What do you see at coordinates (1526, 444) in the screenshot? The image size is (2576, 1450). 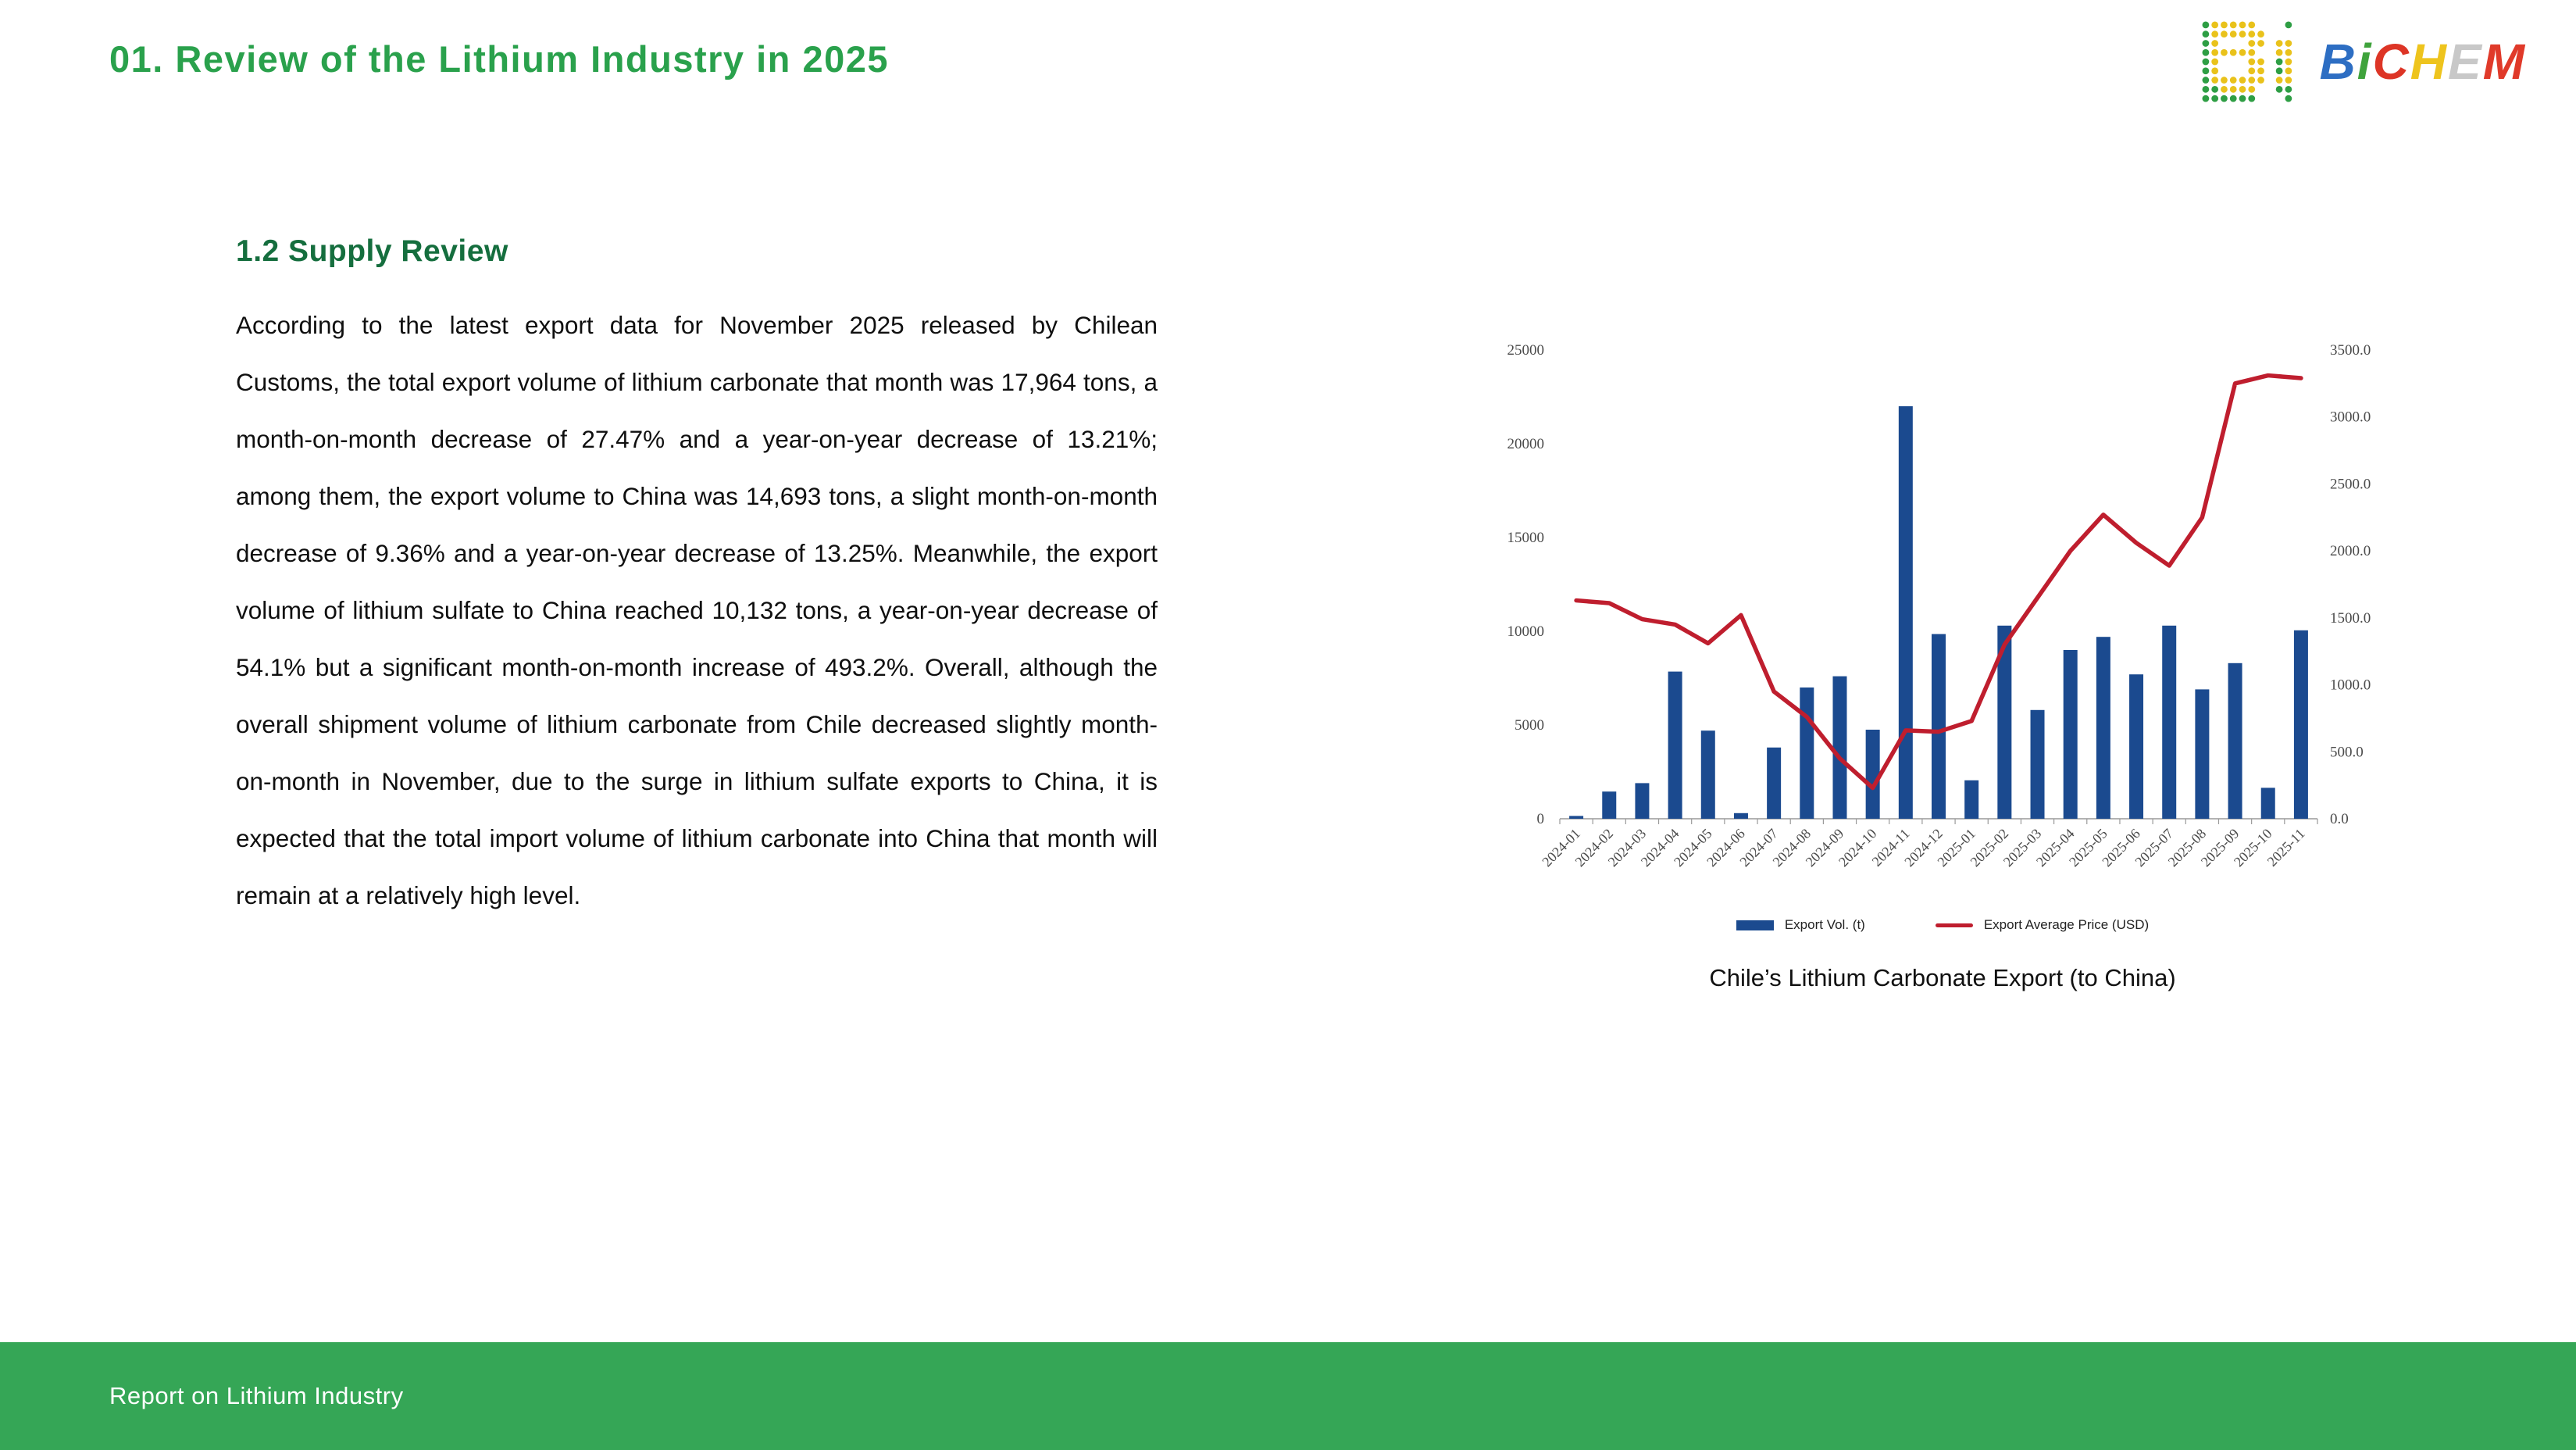 I see `svg-text: 20000` at bounding box center [1526, 444].